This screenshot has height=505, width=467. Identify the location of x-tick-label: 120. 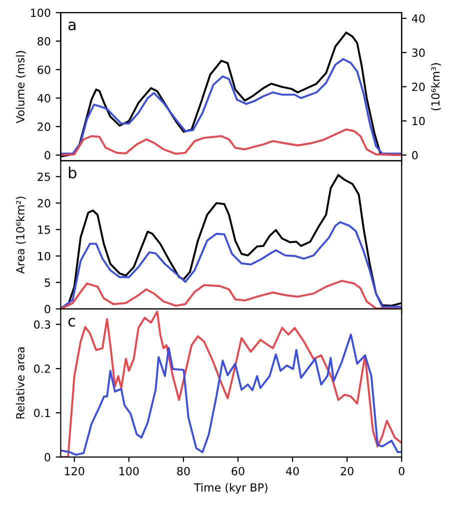
(74, 471).